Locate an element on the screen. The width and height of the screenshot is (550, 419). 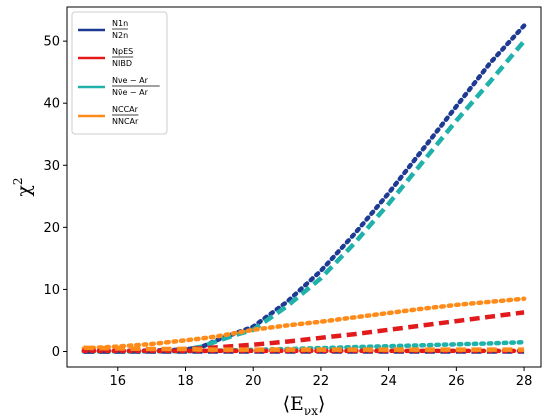
legend-label-top-3: Nνe − Ar is located at coordinates (130, 80).